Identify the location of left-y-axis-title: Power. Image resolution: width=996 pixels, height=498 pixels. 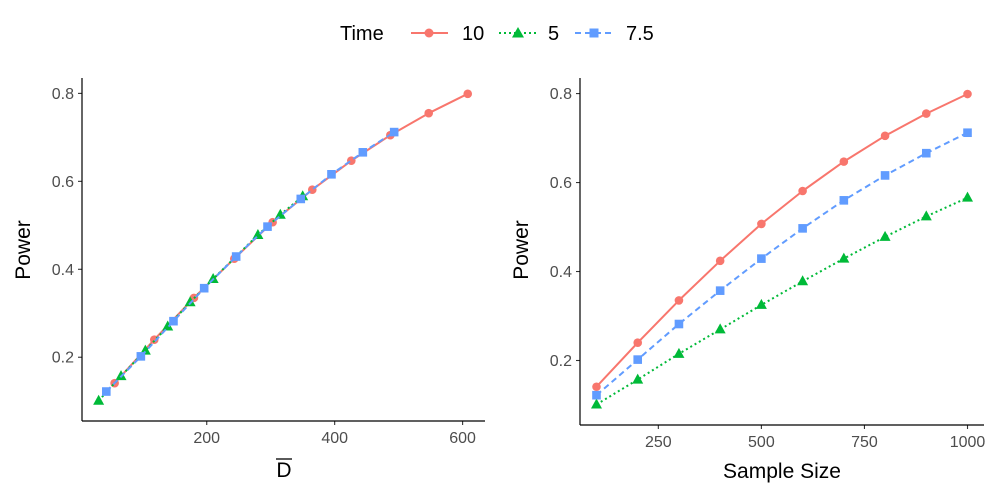
(23, 250).